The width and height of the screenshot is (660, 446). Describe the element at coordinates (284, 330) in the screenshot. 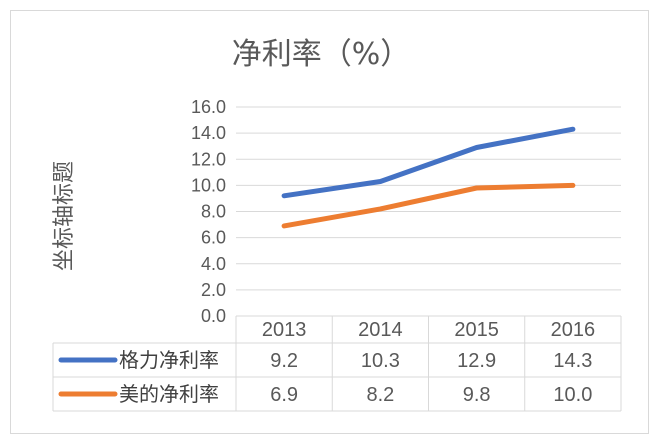

I see `x-tick-label: 2013` at that location.